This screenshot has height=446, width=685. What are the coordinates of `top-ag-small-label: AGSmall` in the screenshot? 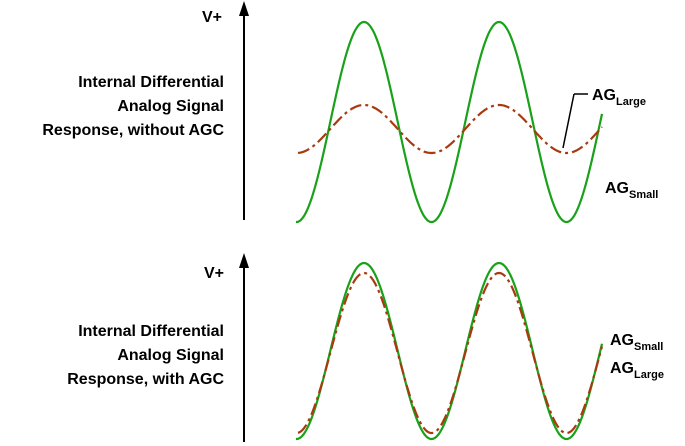 It's located at (631, 190).